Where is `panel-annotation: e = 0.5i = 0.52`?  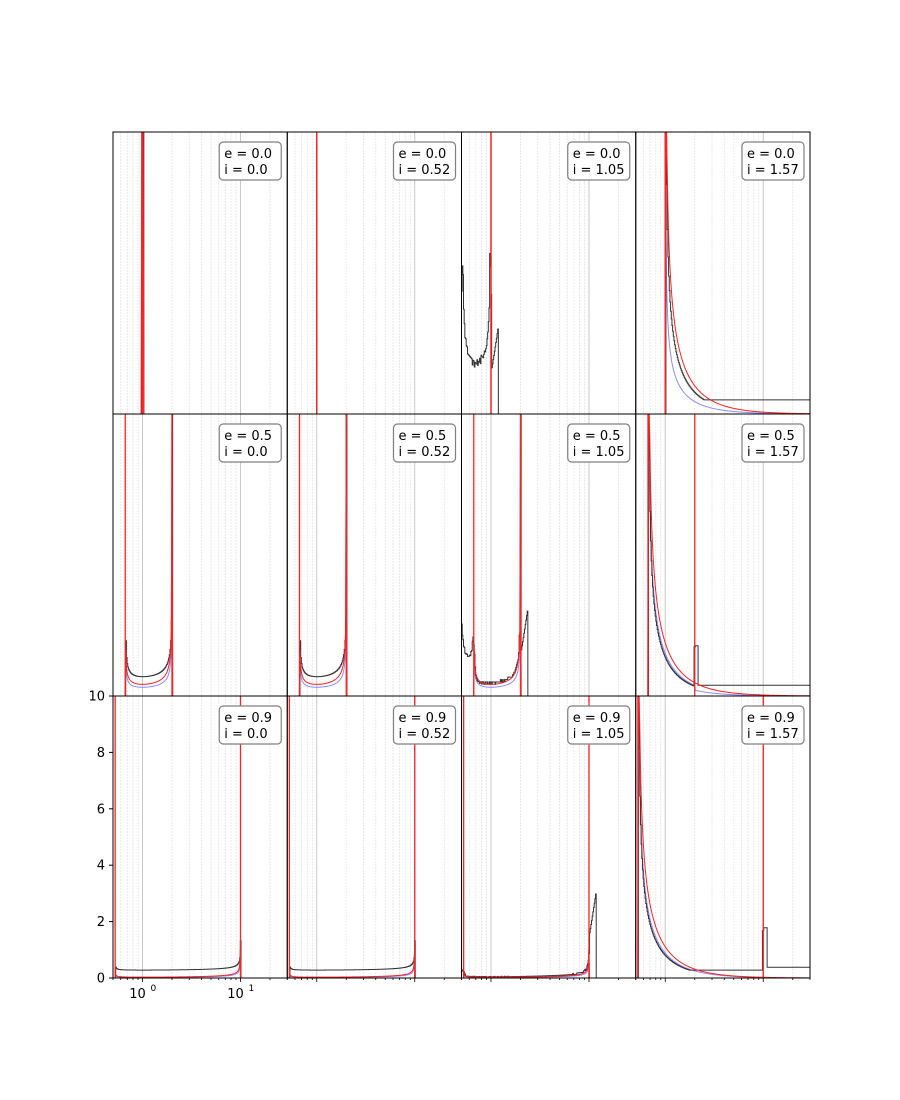 panel-annotation: e = 0.5i = 0.52 is located at coordinates (424, 443).